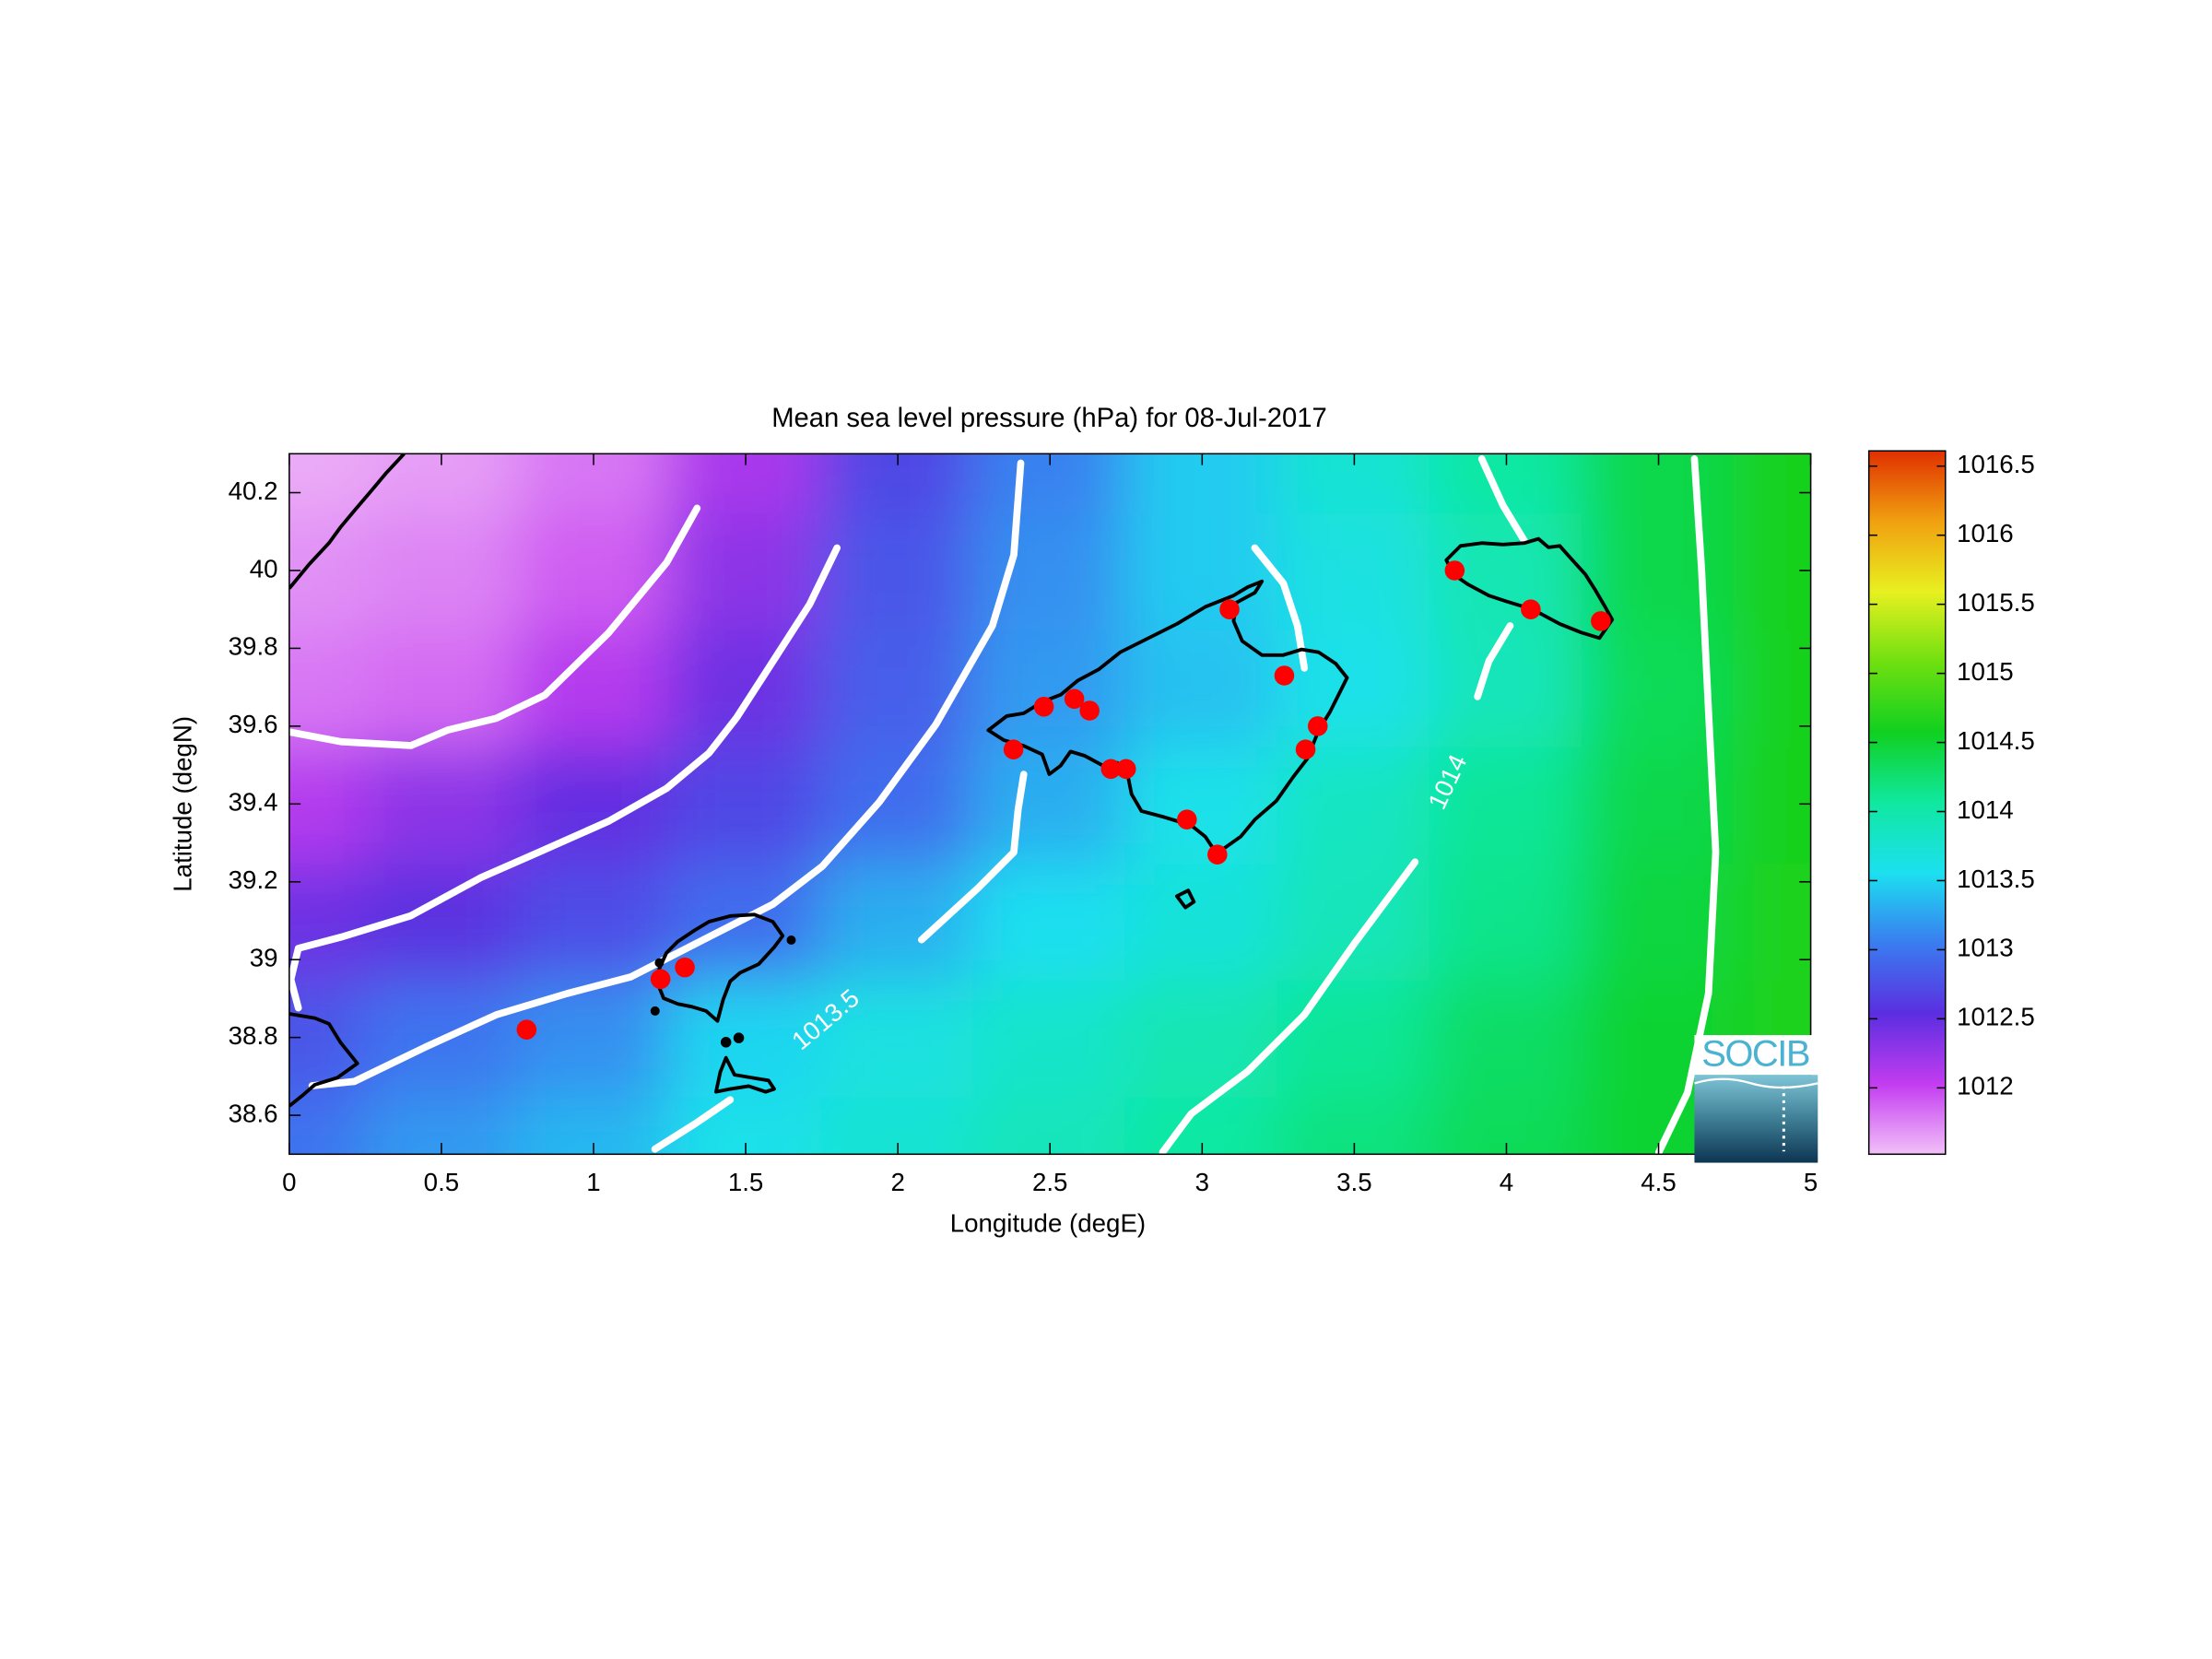 This screenshot has height=1659, width=2212. Describe the element at coordinates (1659, 1182) in the screenshot. I see `x-tick-label: 4.5` at that location.